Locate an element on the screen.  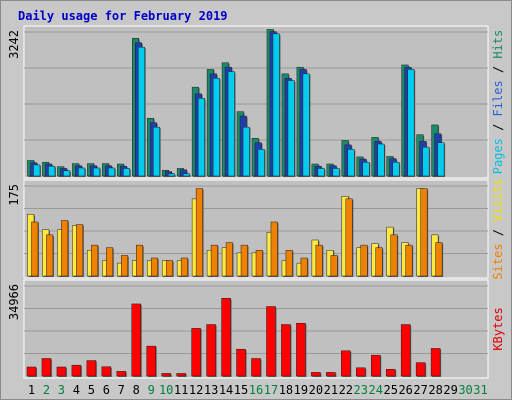
x-tick-label-day-30: 30 is located at coordinates (465, 390).